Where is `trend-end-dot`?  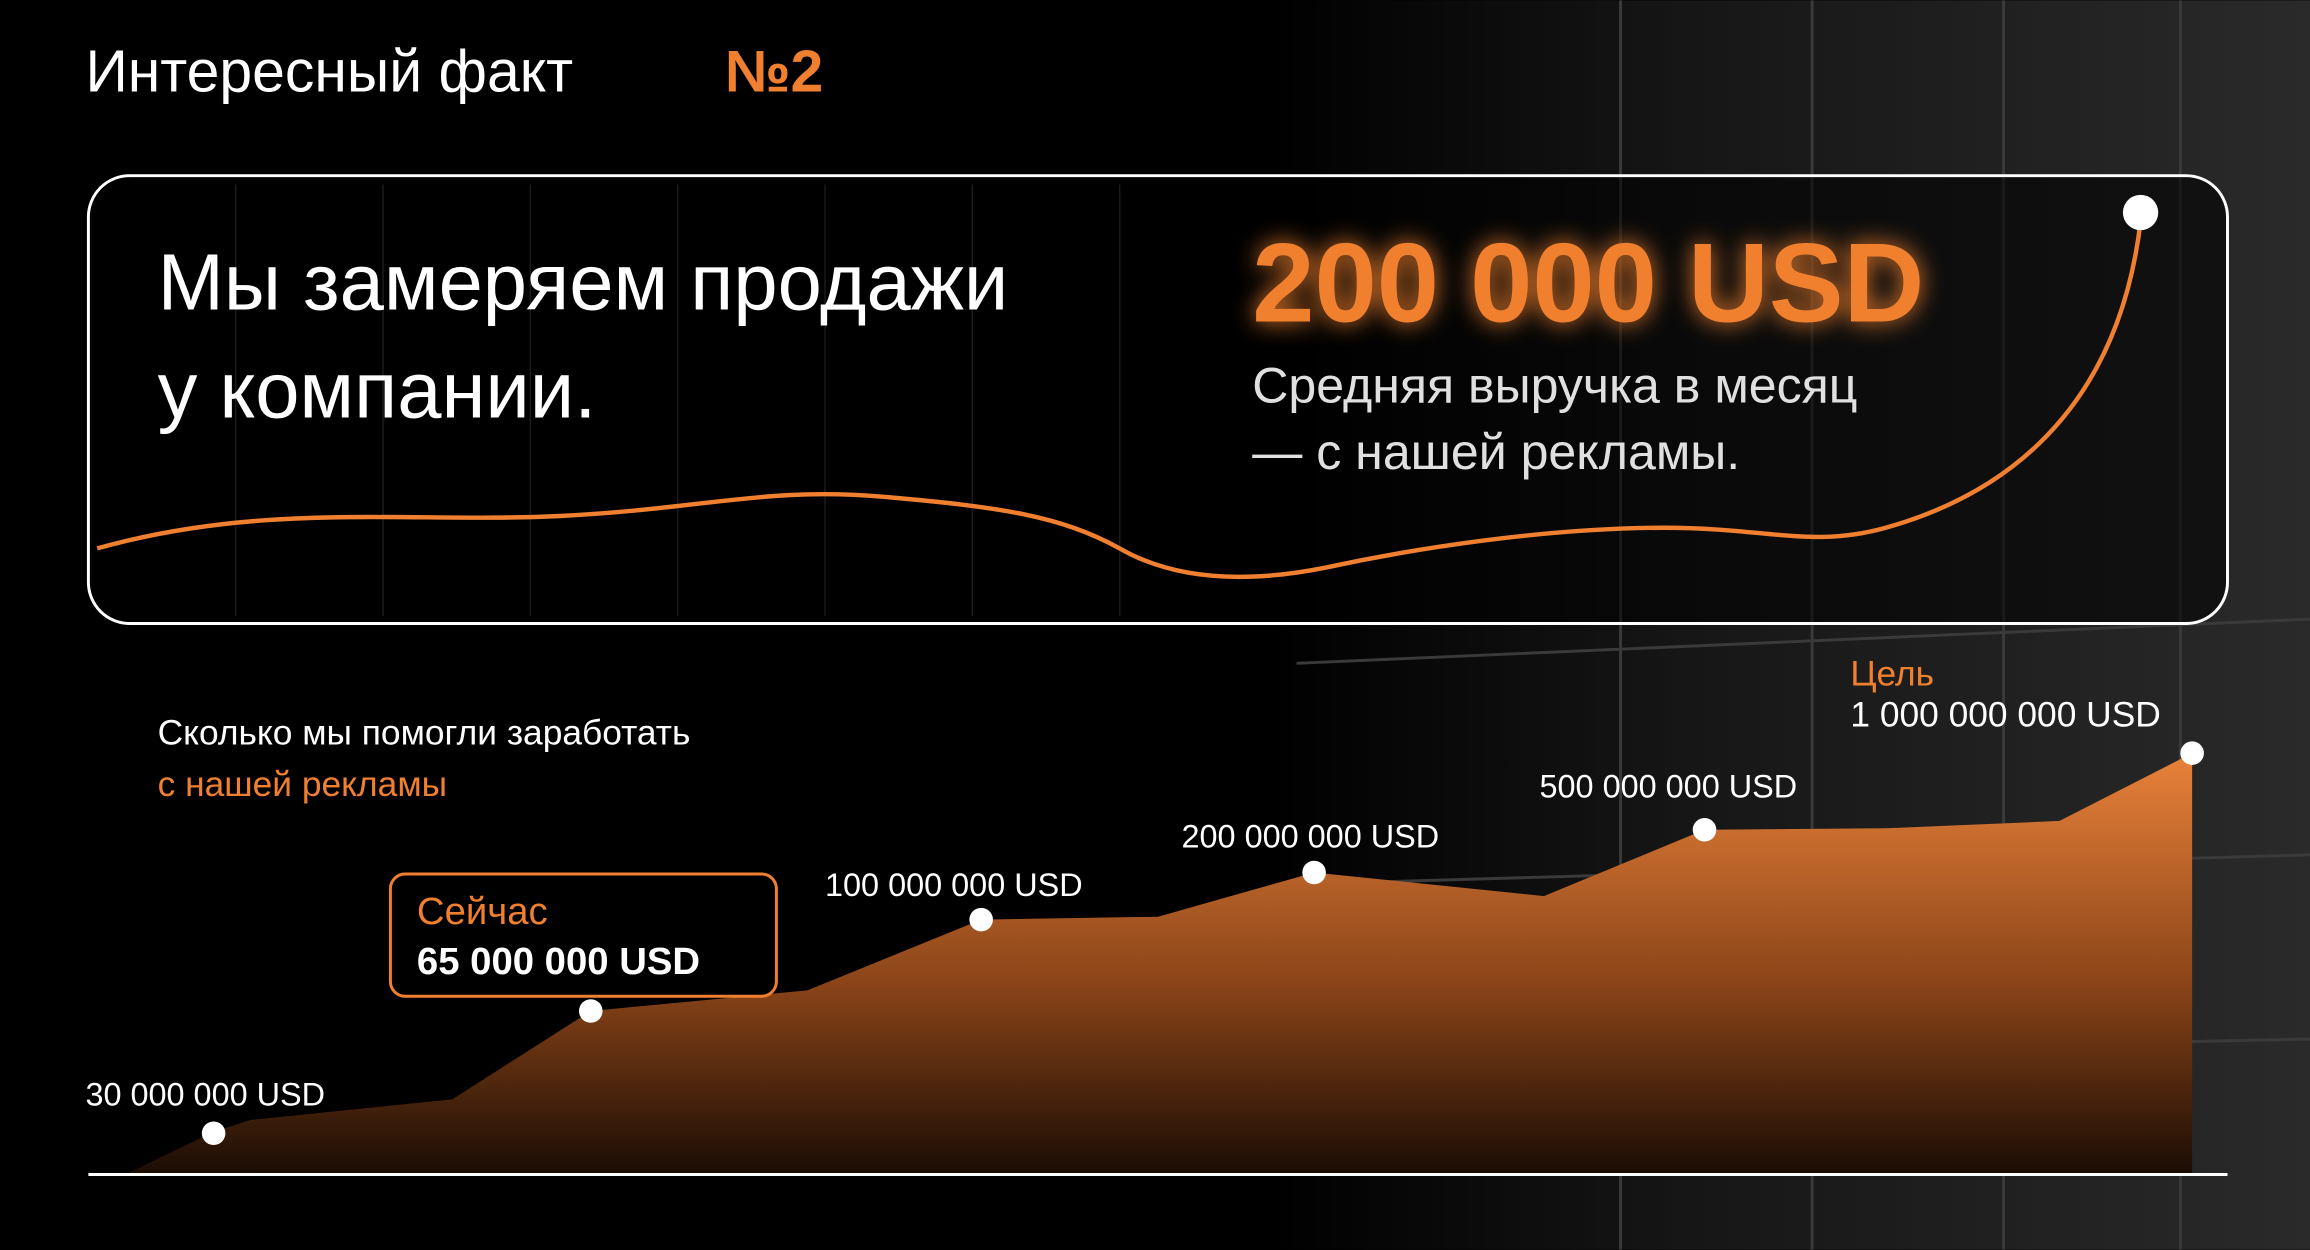 trend-end-dot is located at coordinates (2140, 212).